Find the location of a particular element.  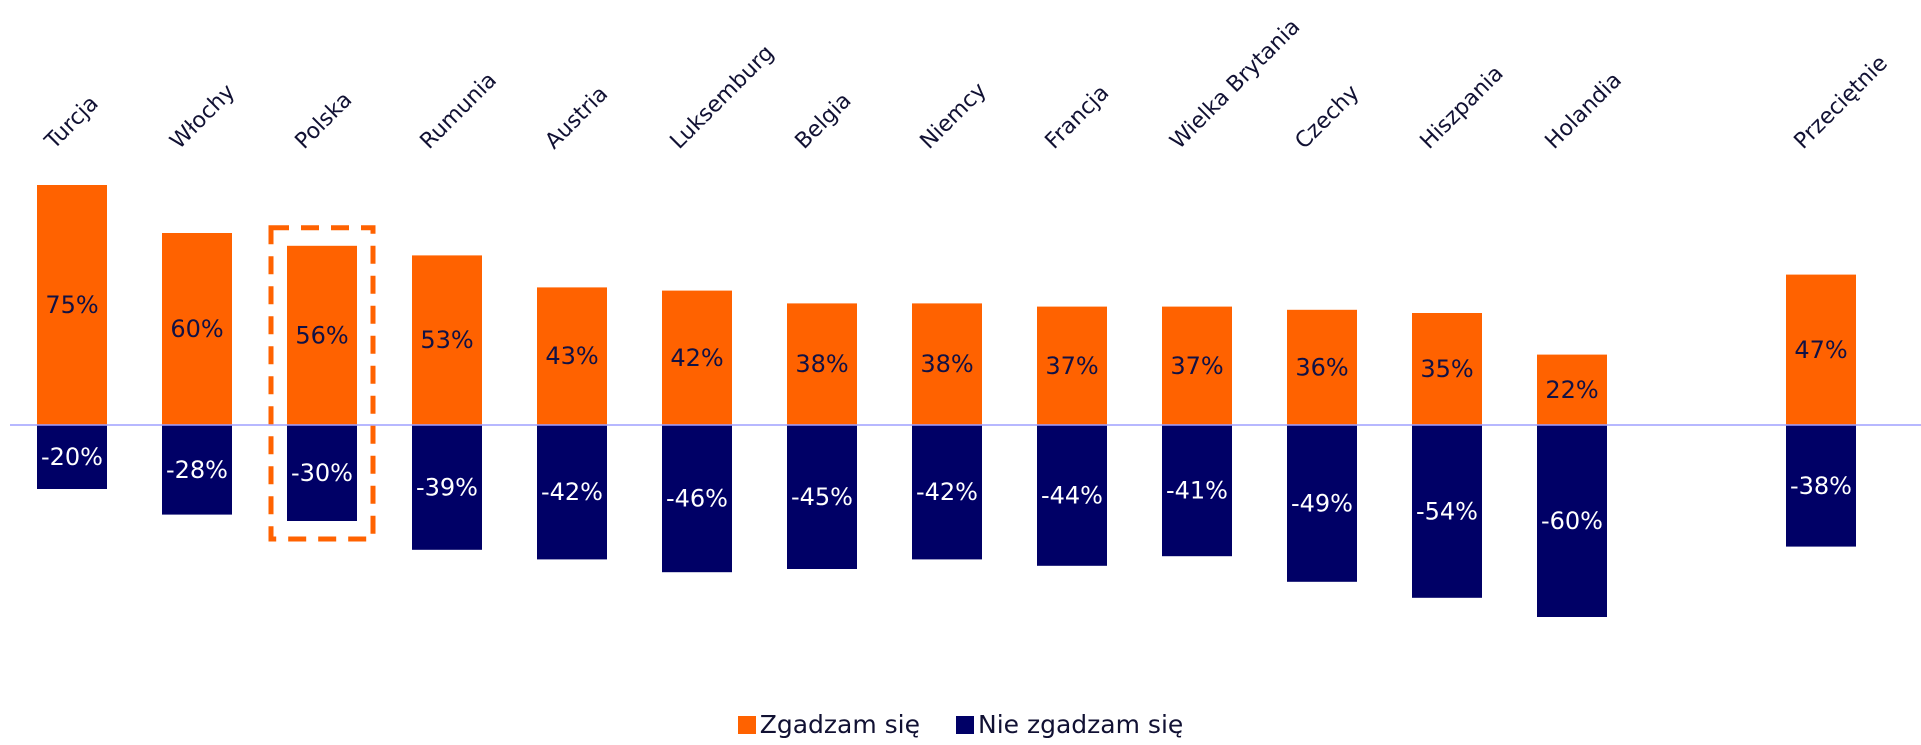

bar-agree-czechy is located at coordinates (1322, 367).